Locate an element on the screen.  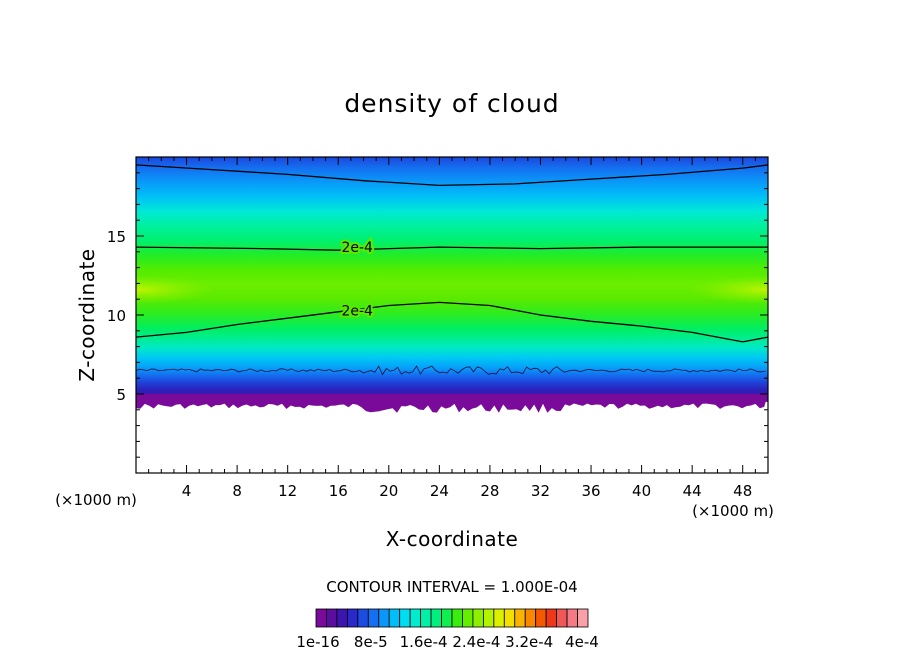
cloud-base-edge is located at coordinates (452, 403).